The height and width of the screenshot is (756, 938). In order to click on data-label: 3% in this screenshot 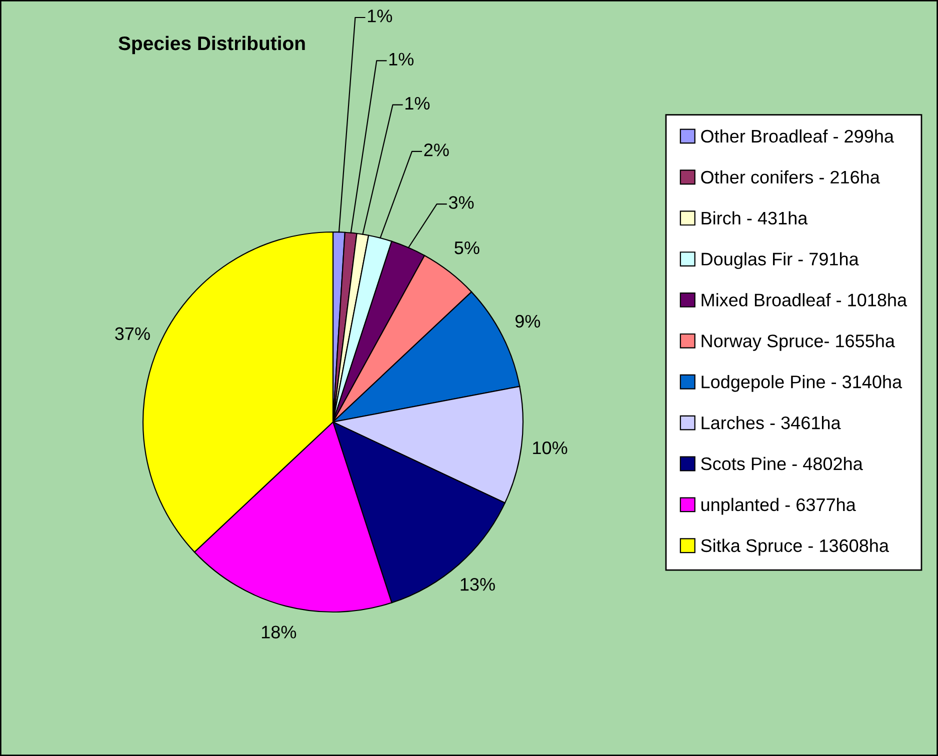, I will do `click(461, 202)`.